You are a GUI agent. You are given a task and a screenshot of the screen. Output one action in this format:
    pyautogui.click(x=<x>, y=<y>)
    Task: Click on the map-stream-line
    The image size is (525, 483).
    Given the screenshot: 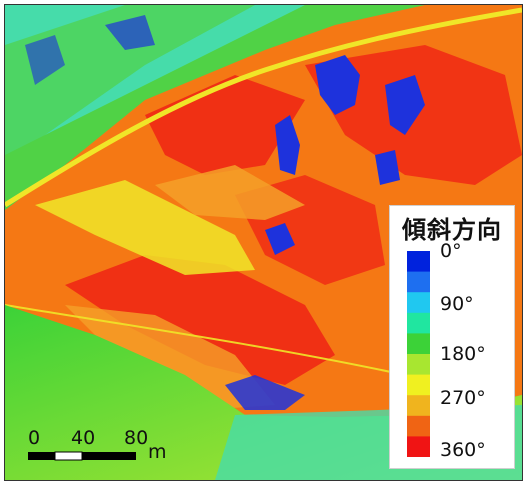 What is the action you would take?
    pyautogui.click(x=205, y=340)
    